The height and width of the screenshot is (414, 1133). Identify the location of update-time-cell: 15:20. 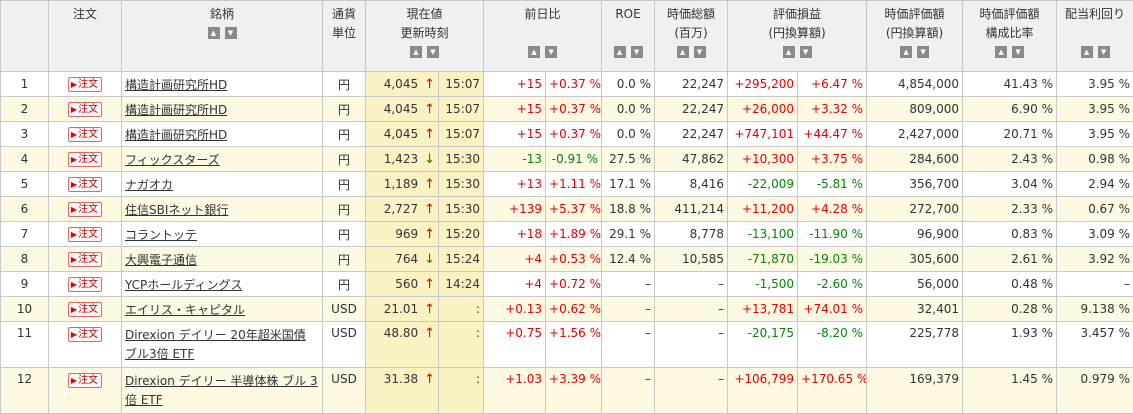
(461, 234).